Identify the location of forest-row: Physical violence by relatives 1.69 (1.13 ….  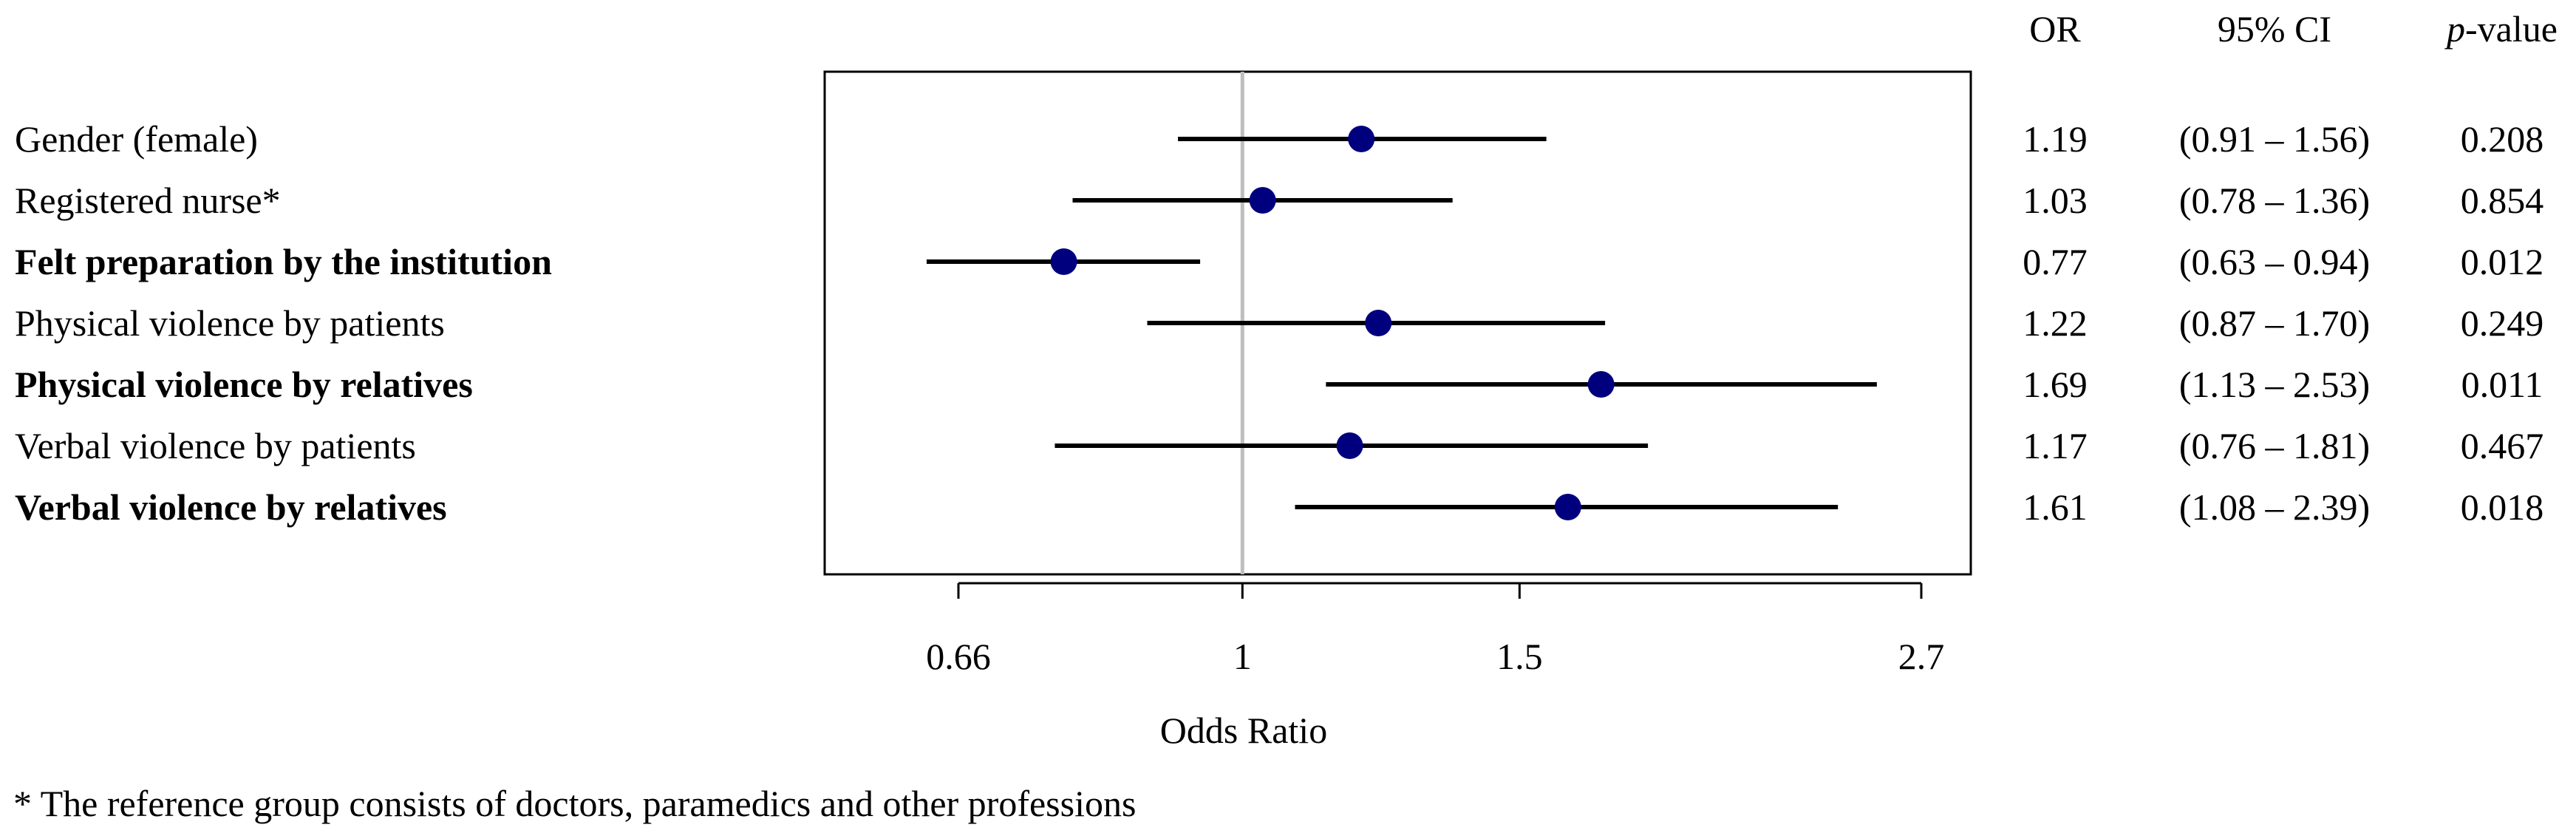
(1279, 385).